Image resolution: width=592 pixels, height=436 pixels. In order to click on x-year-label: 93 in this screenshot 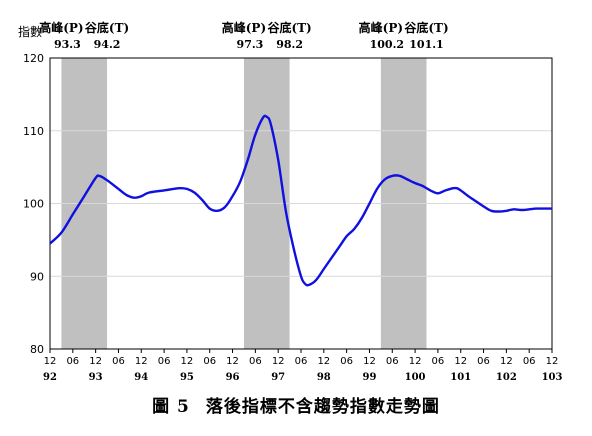, I will do `click(96, 377)`.